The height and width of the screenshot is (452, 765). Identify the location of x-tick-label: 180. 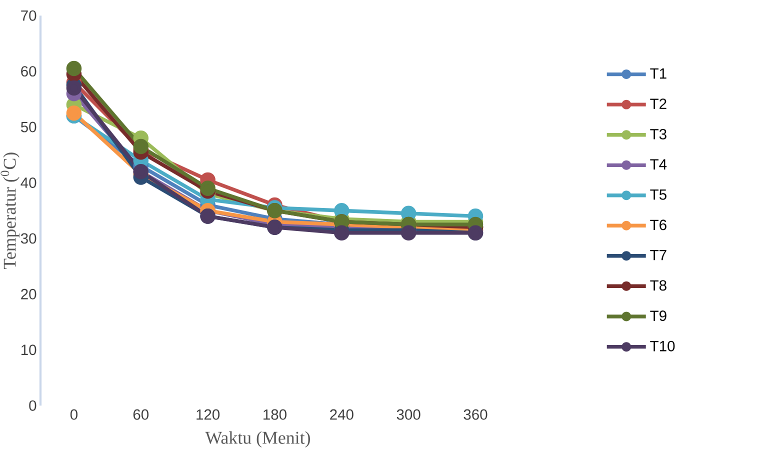
(275, 414).